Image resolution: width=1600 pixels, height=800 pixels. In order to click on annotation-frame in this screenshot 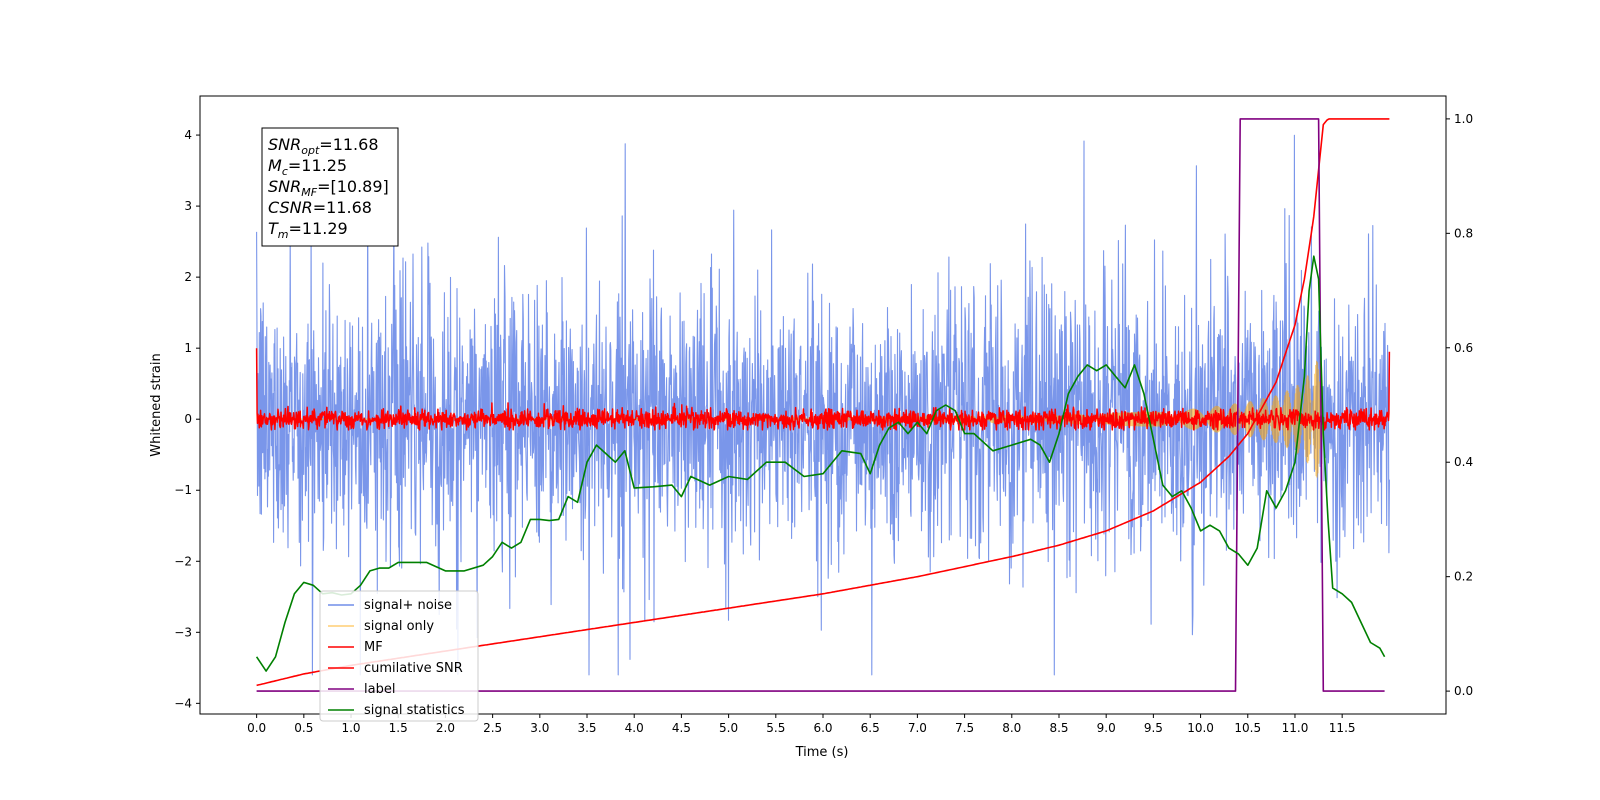, I will do `click(330, 187)`.